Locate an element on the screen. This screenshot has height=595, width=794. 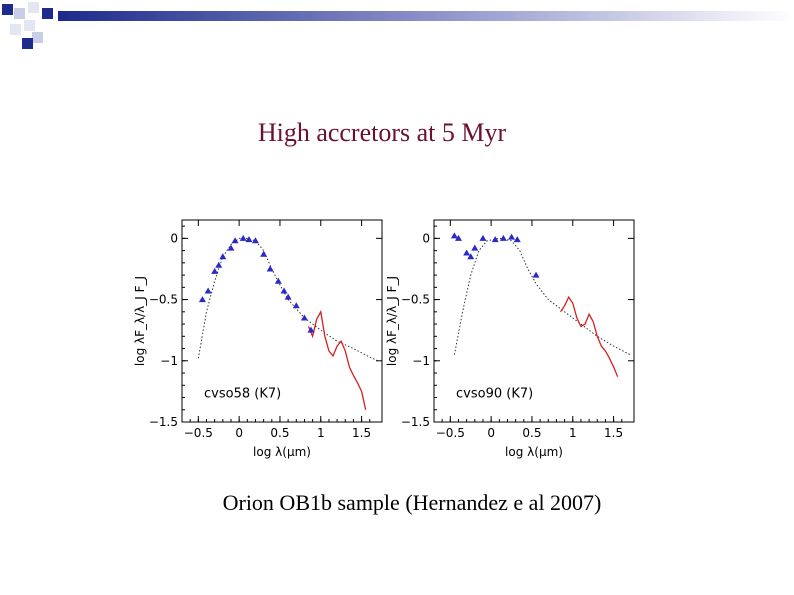
slide-title: High accretors at 5 Myr is located at coordinates (382, 132).